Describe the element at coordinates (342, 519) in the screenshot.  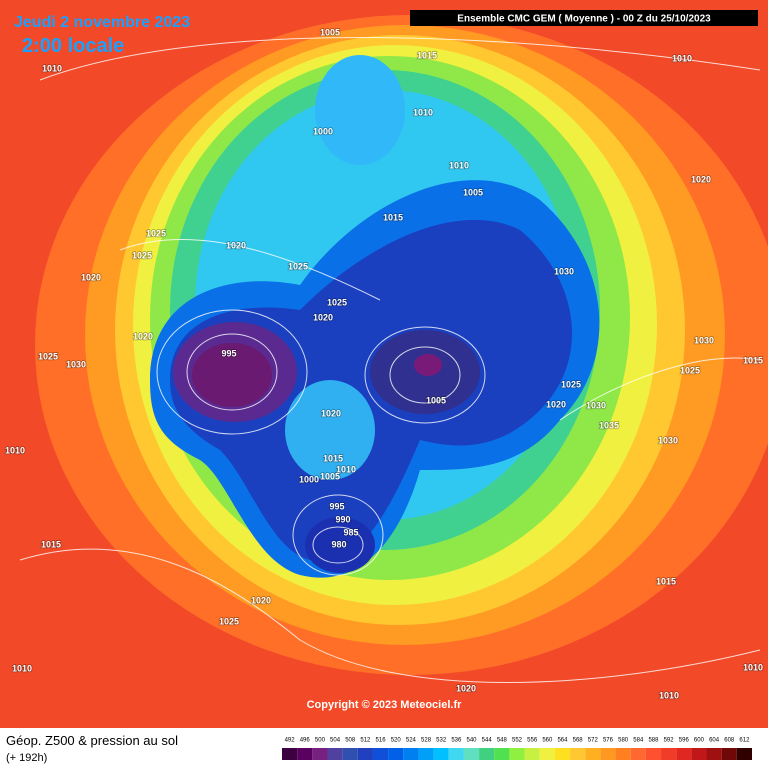
I see `isobar-label: 990` at that location.